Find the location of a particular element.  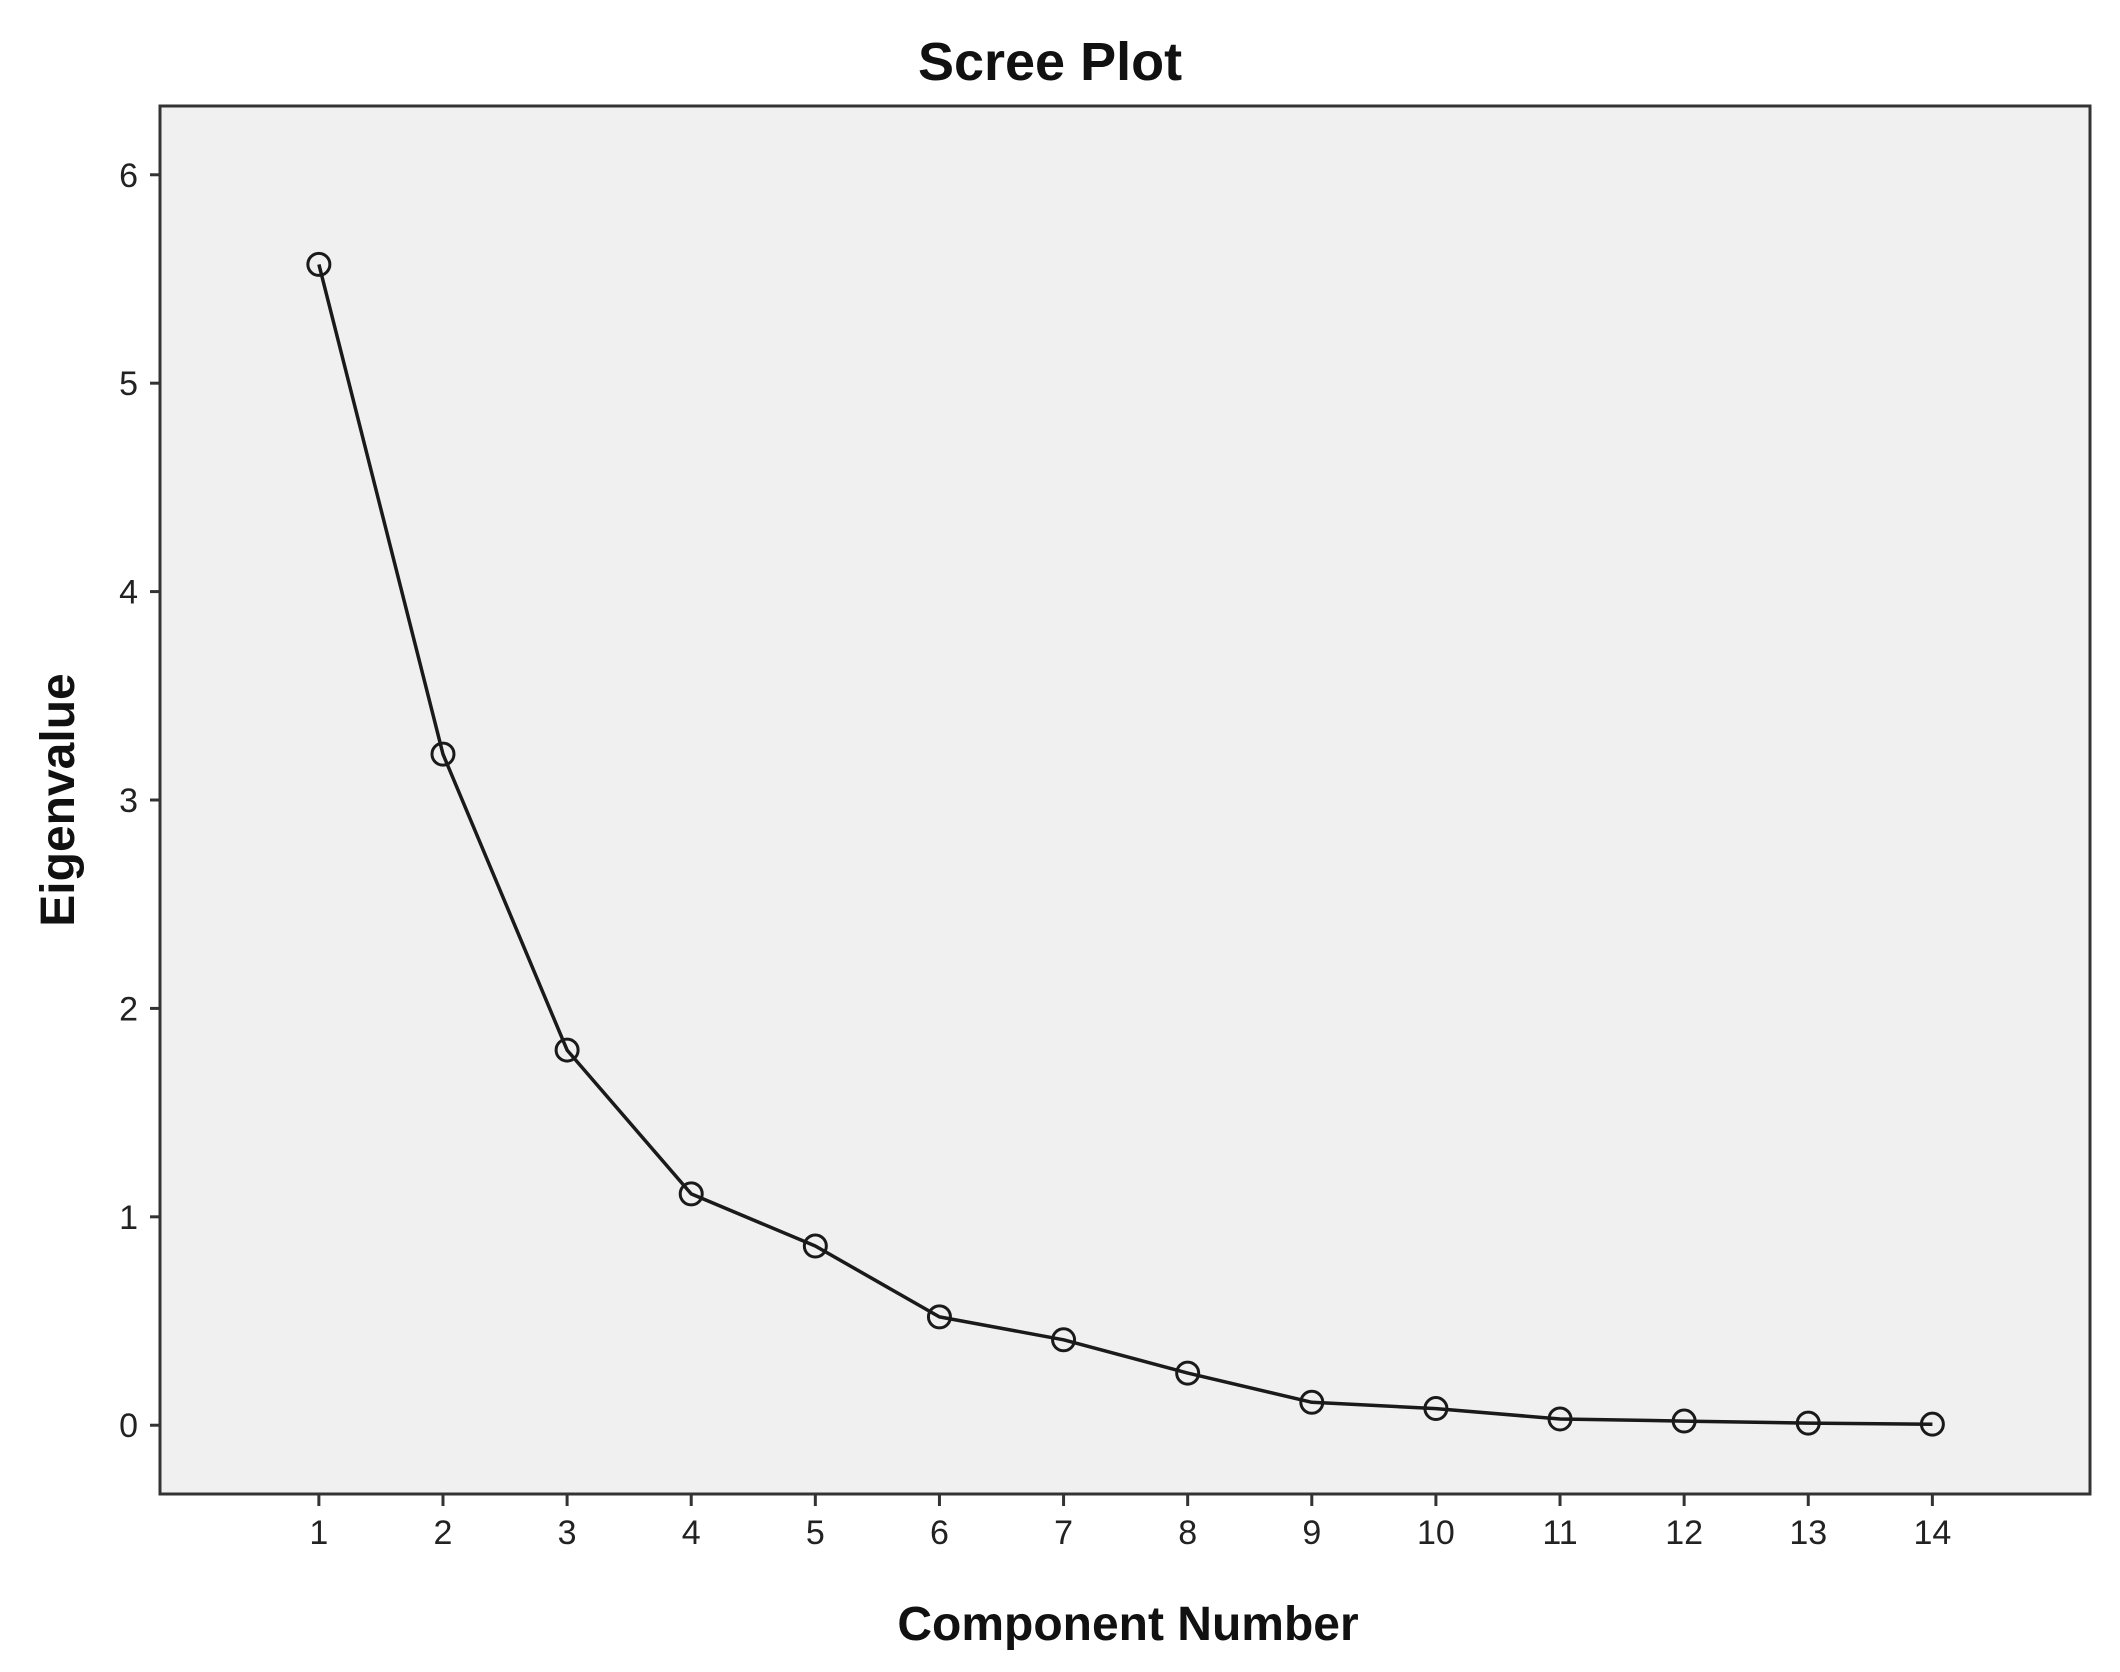

x-tick-label-7: 7 is located at coordinates (1063, 1533).